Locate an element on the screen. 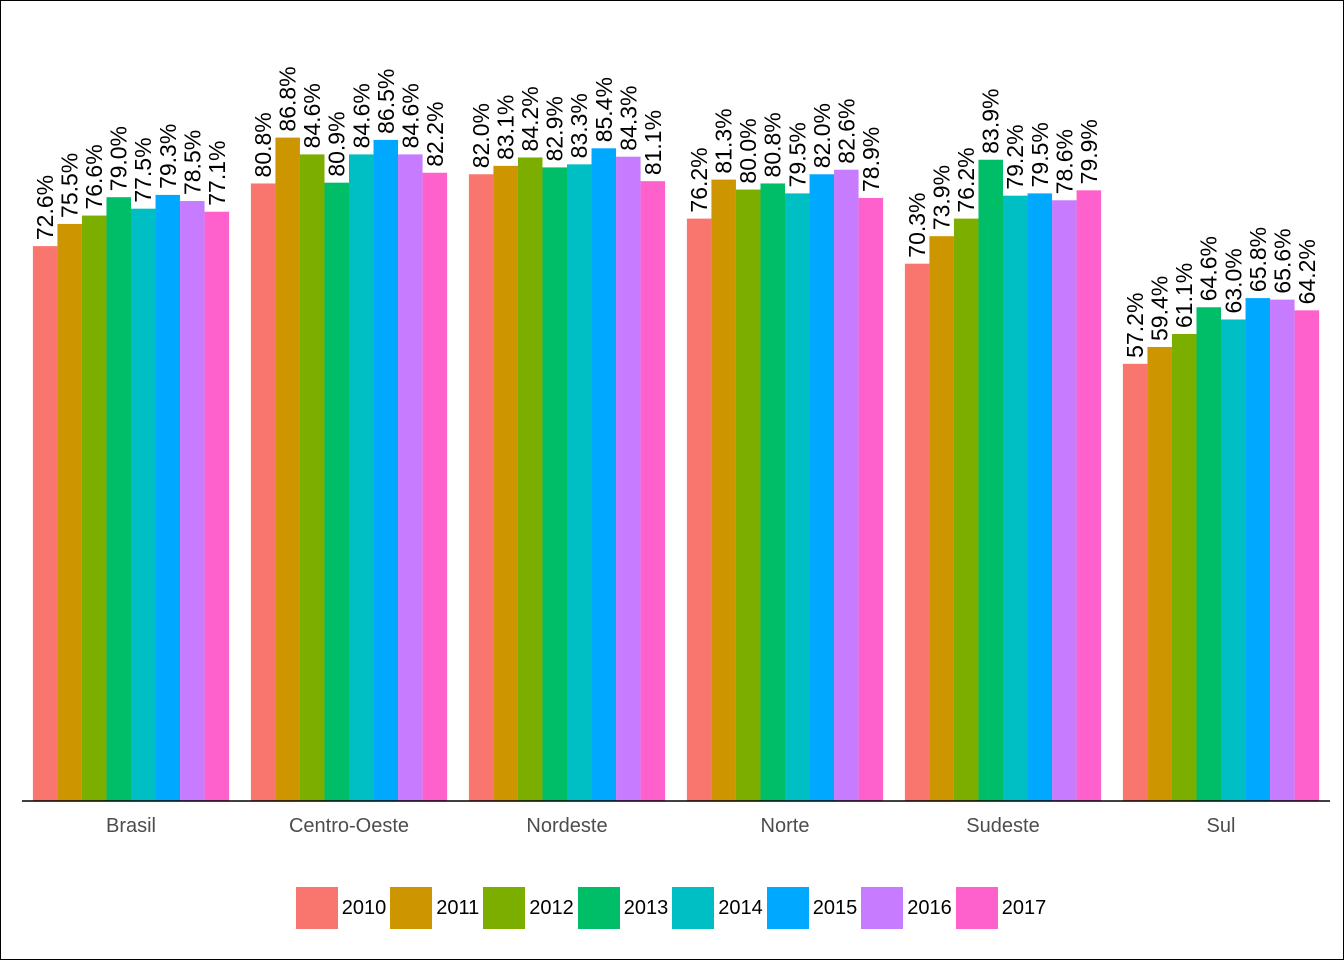 The image size is (1344, 960). value-label: 57.2% is located at coordinates (1135, 325).